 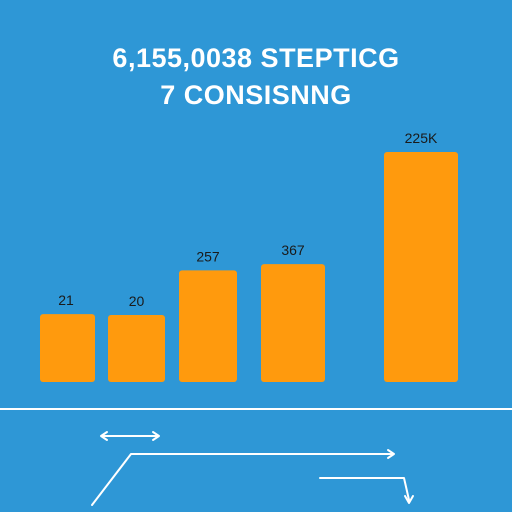 What do you see at coordinates (243, 477) in the screenshot?
I see `bent-arrow-left-icon` at bounding box center [243, 477].